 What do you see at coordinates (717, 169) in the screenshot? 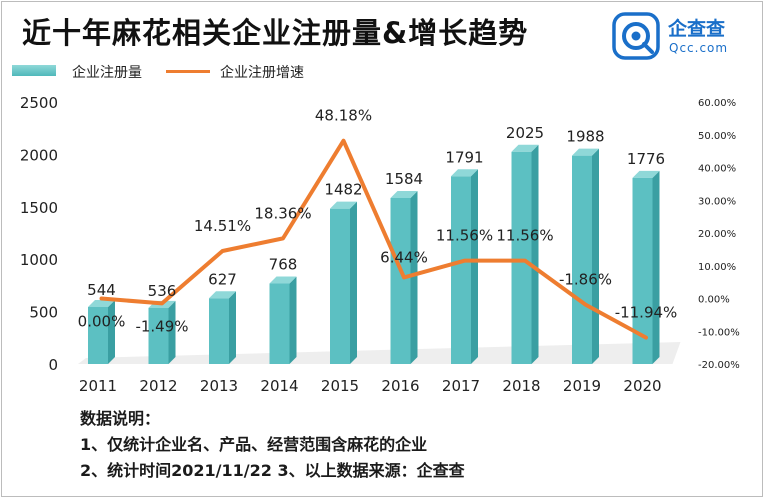
I see `y-right-tick-label: 40.00%` at bounding box center [717, 169].